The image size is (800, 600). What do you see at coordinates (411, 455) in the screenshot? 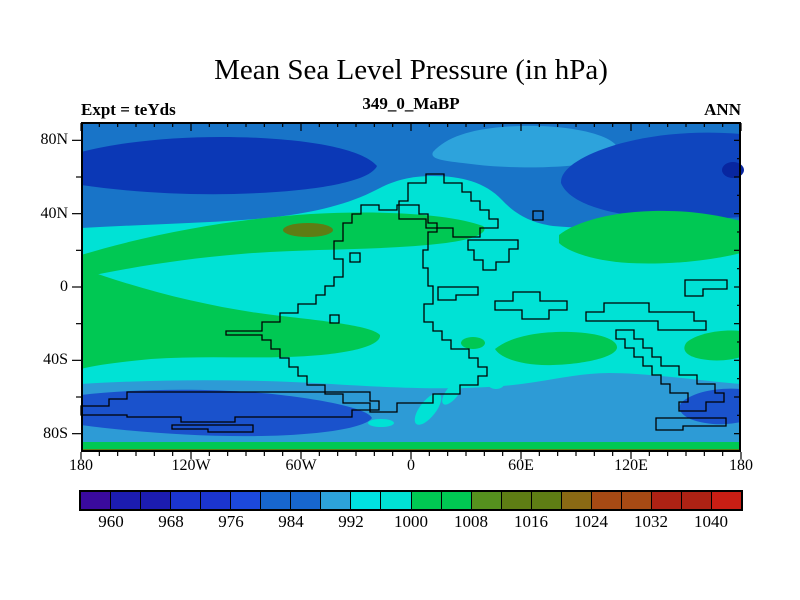
I see `axis-ticks-bottom` at bounding box center [411, 455].